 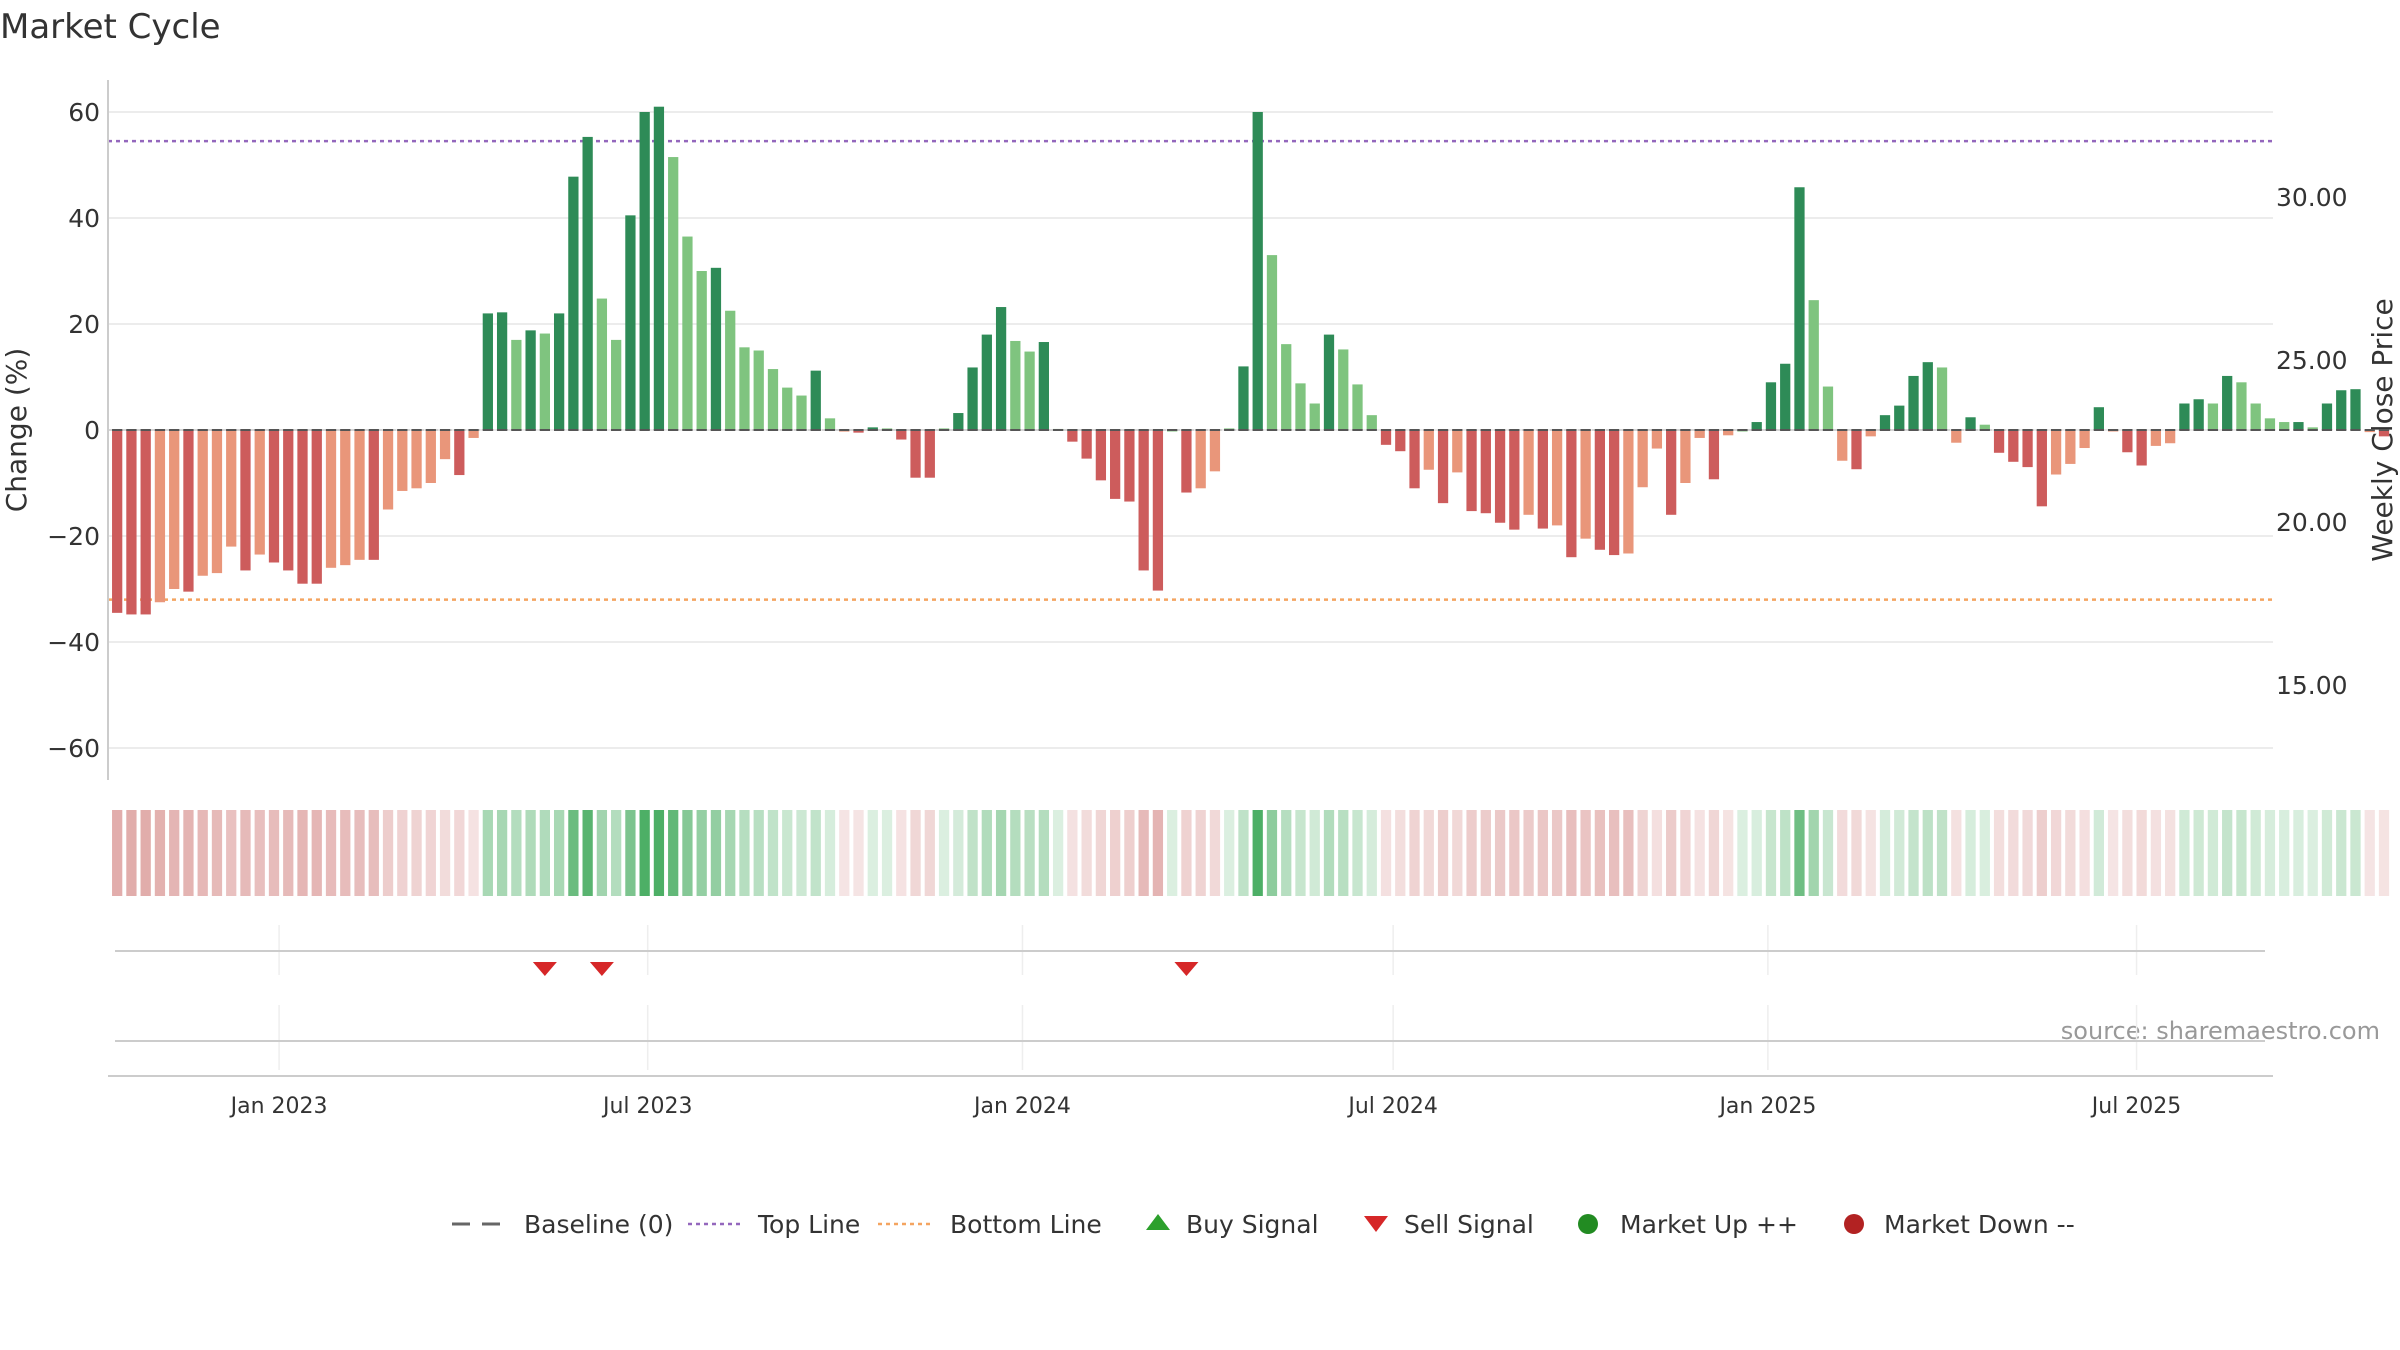 What do you see at coordinates (1021, 1106) in the screenshot?
I see `x-tick-label: Jan 2024` at bounding box center [1021, 1106].